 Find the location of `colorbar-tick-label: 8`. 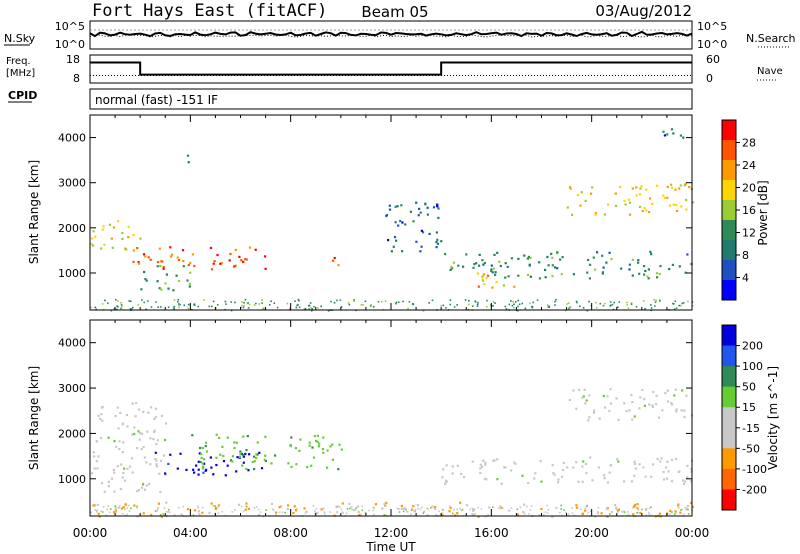

colorbar-tick-label: 8 is located at coordinates (745, 255).